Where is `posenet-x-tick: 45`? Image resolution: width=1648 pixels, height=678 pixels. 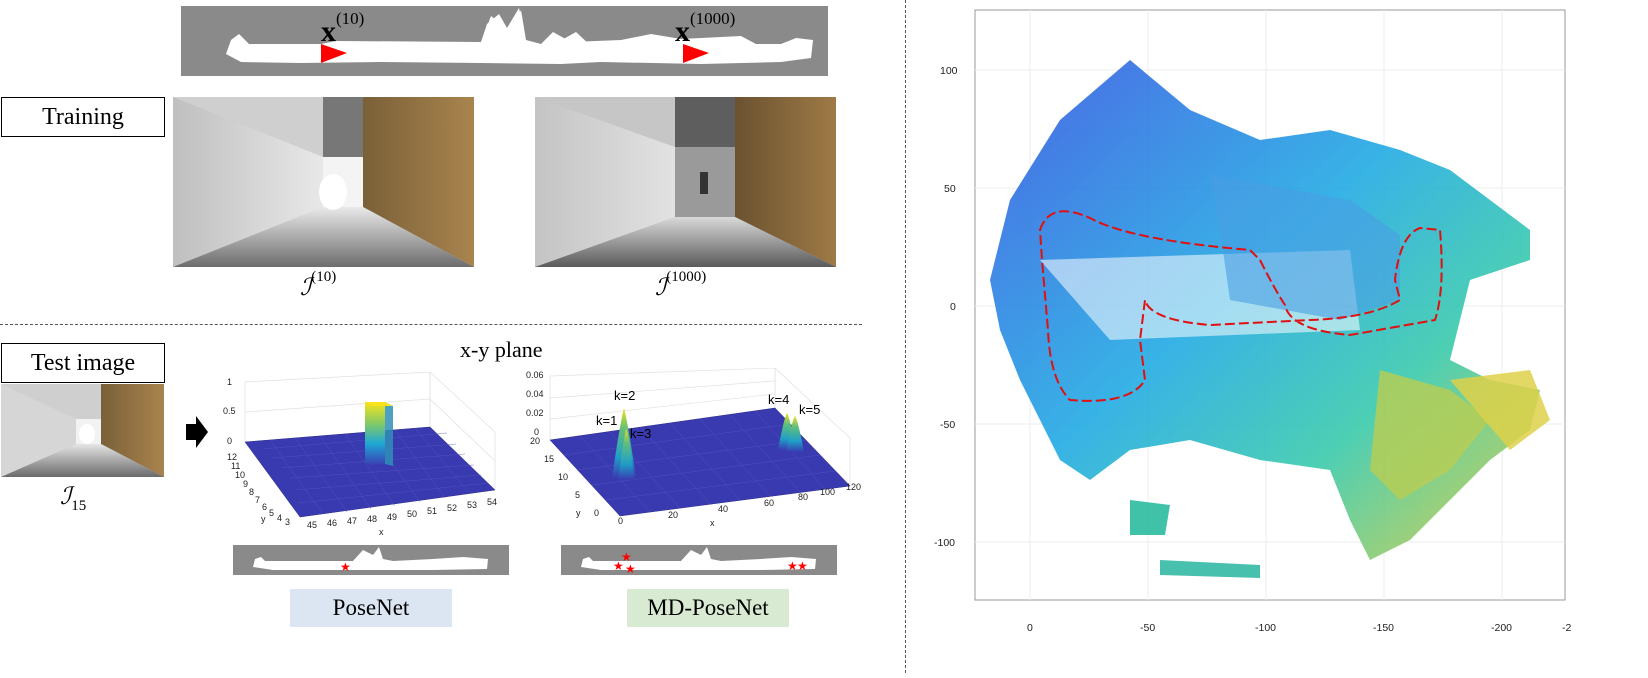 posenet-x-tick: 45 is located at coordinates (312, 525).